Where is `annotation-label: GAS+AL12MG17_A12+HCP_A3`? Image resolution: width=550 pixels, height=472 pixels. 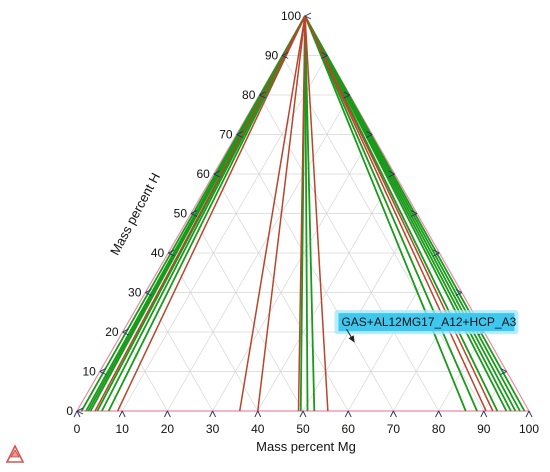 annotation-label: GAS+AL12MG17_A12+HCP_A3 is located at coordinates (428, 322).